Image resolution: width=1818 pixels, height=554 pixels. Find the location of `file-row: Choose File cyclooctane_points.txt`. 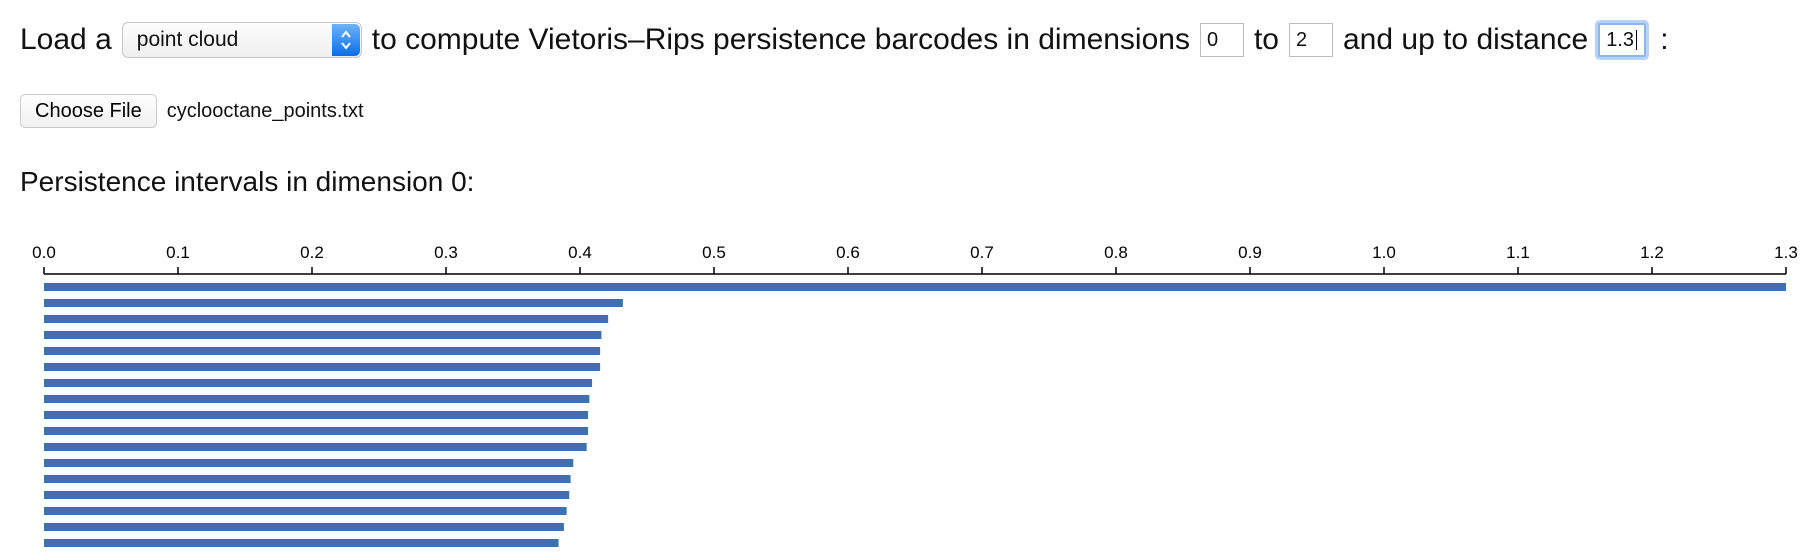

file-row: Choose File cyclooctane_points.txt is located at coordinates (192, 111).